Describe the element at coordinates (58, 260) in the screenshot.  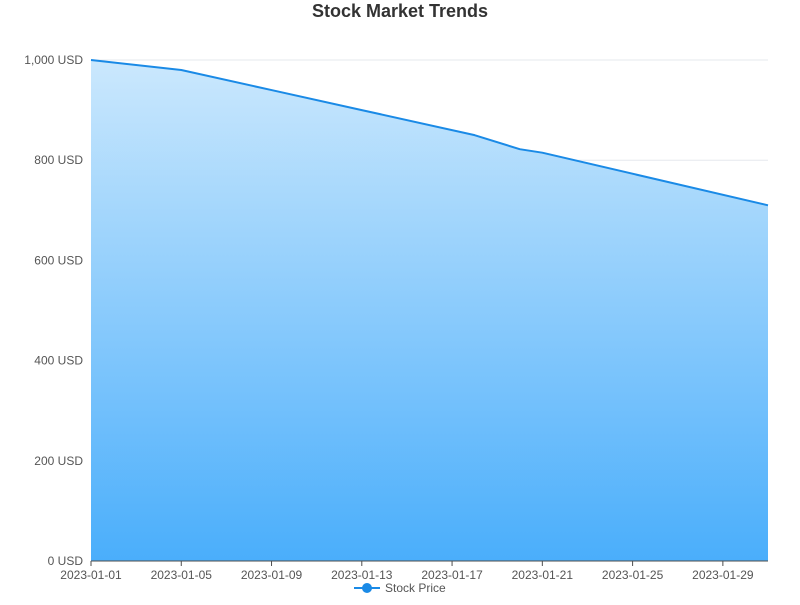
I see `y-tick-label: 600 USD` at that location.